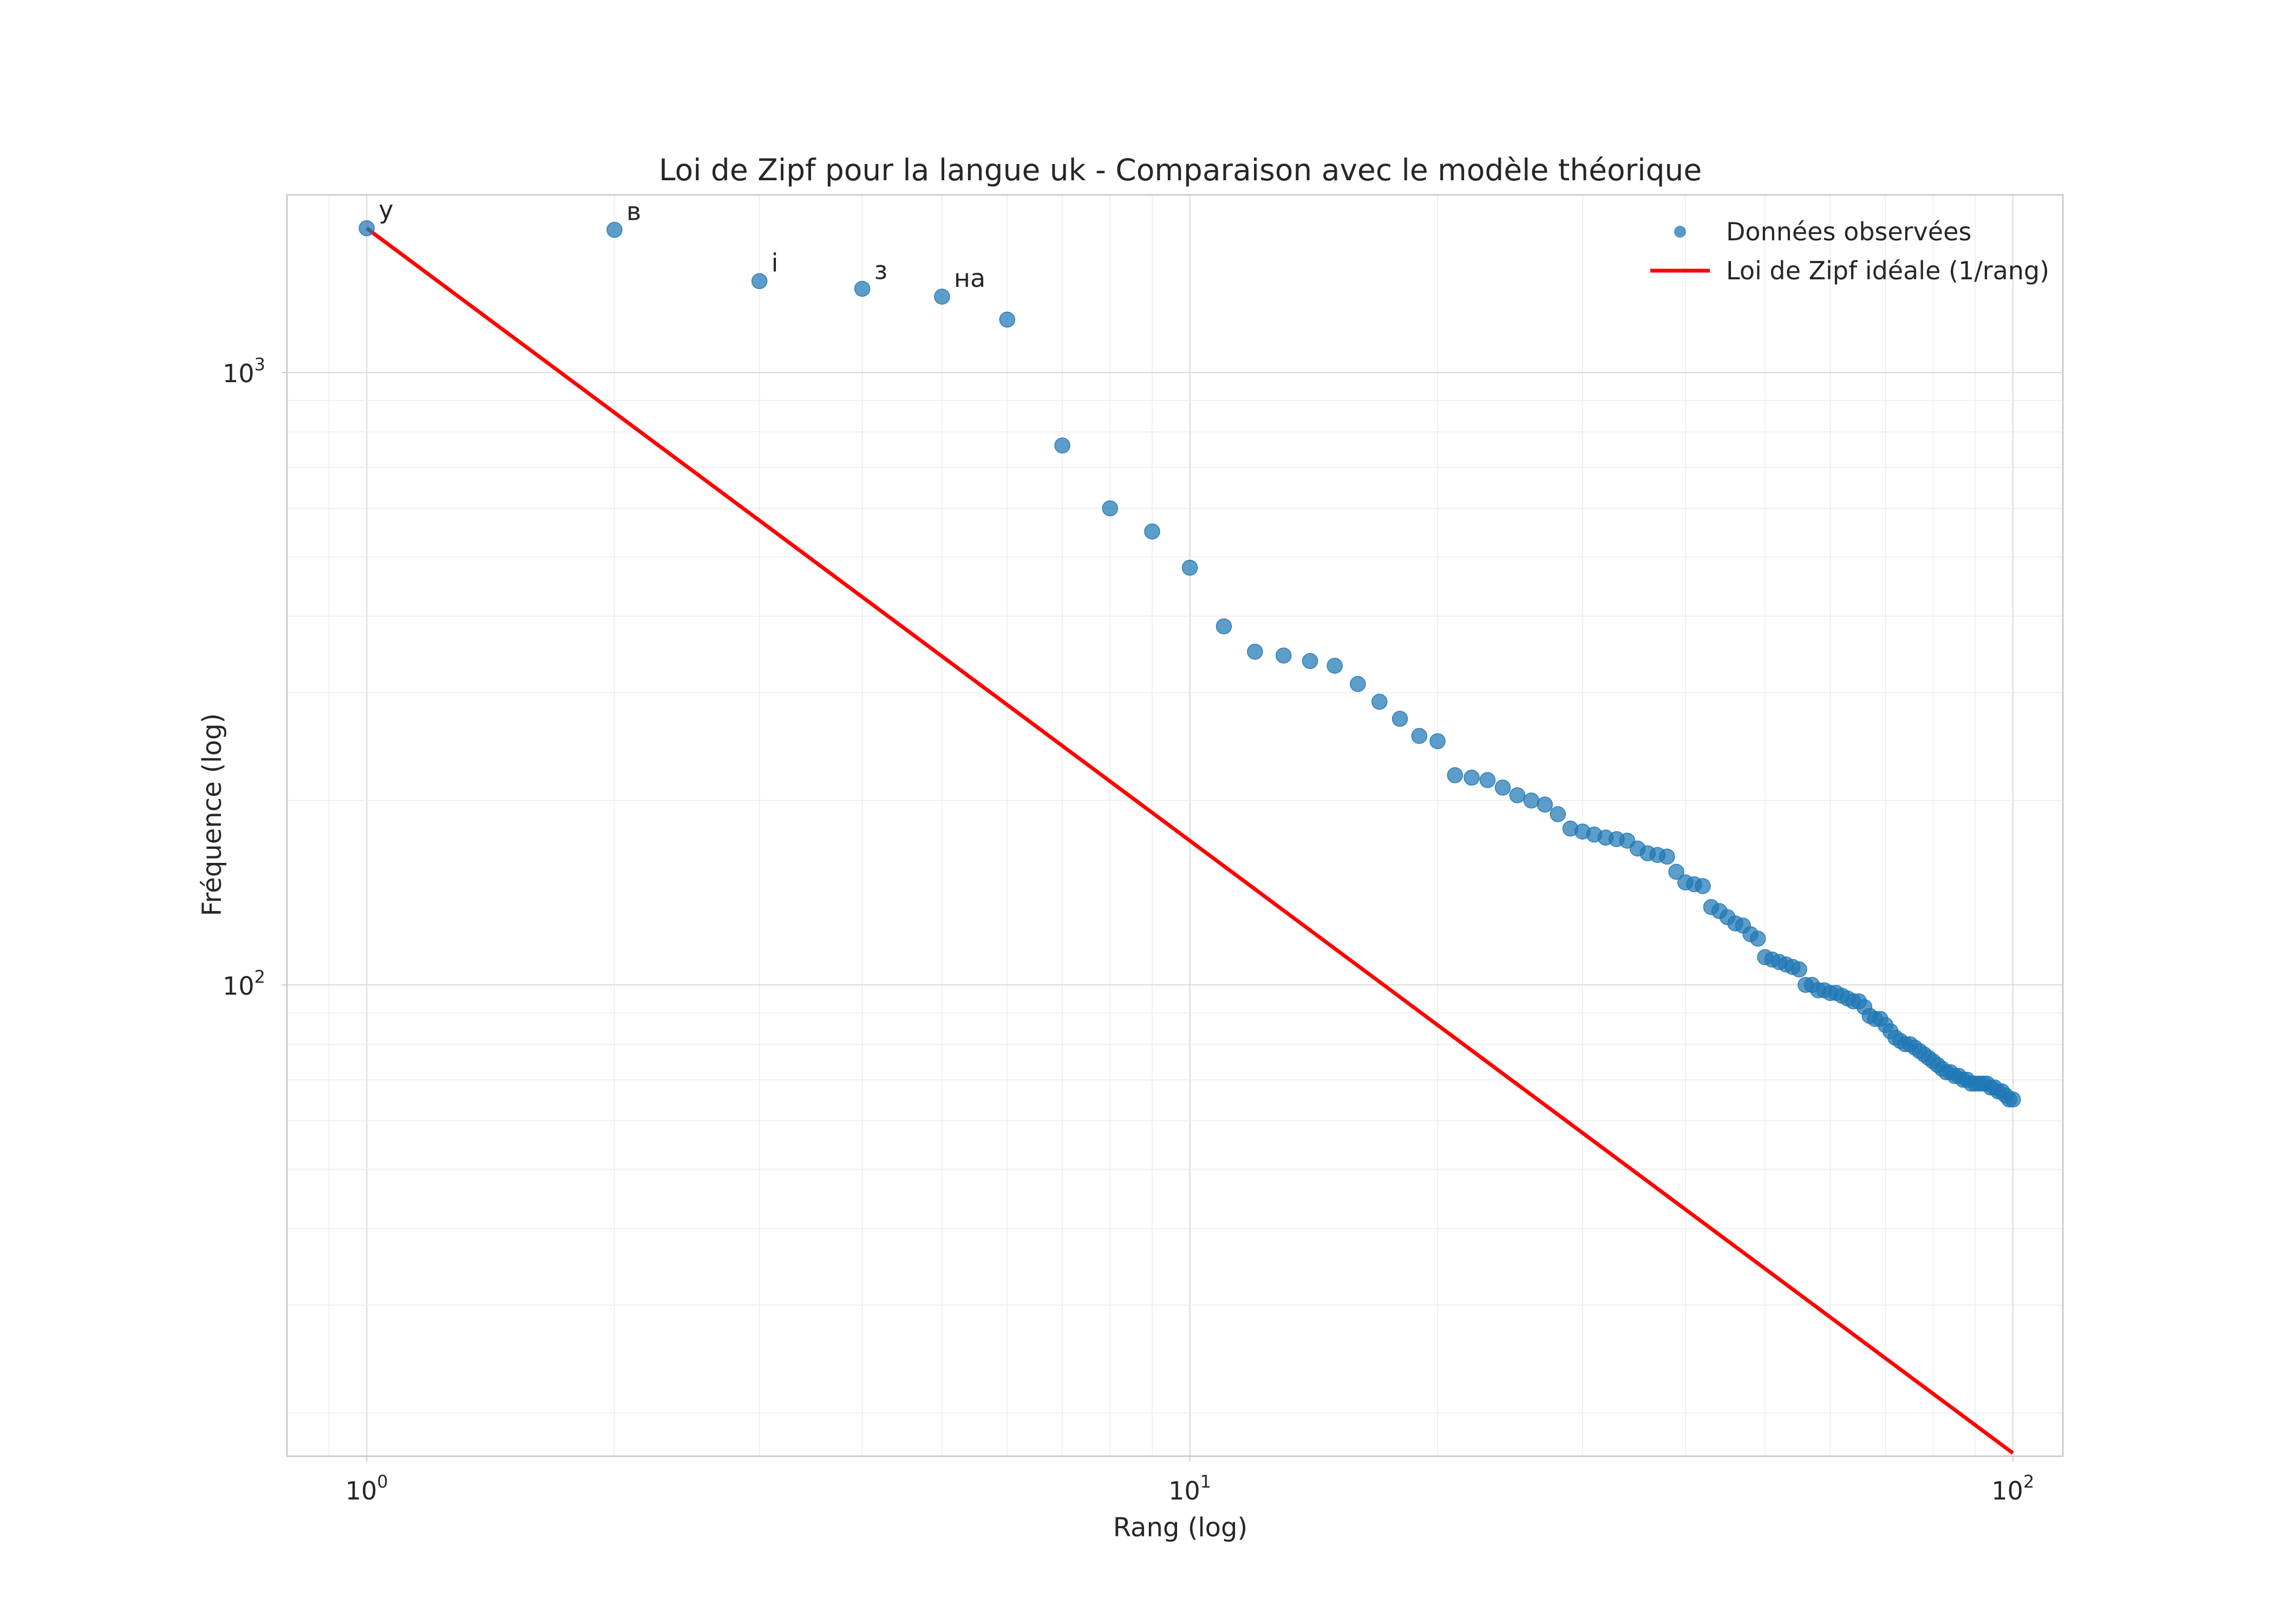  What do you see at coordinates (1190, 1488) in the screenshot?
I see `x-tick-label: 10¹` at bounding box center [1190, 1488].